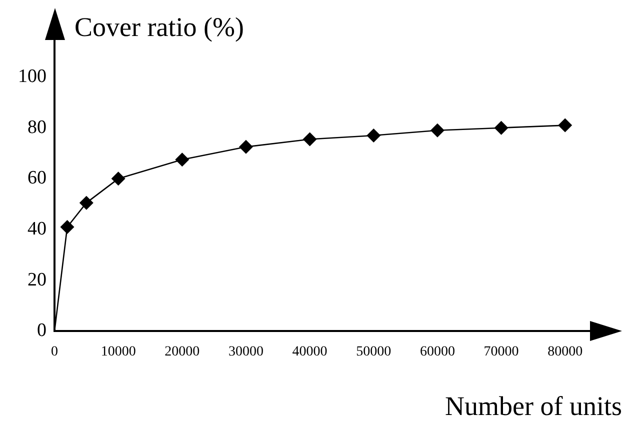  Describe the element at coordinates (182, 352) in the screenshot. I see `x-tick-label: 20000` at that location.